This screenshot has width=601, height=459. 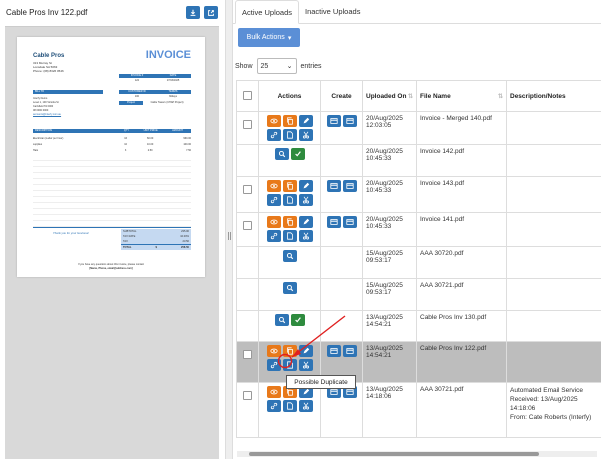 What do you see at coordinates (461, 194) in the screenshot?
I see `file-name-cell: Invoice 143.pdf` at bounding box center [461, 194].